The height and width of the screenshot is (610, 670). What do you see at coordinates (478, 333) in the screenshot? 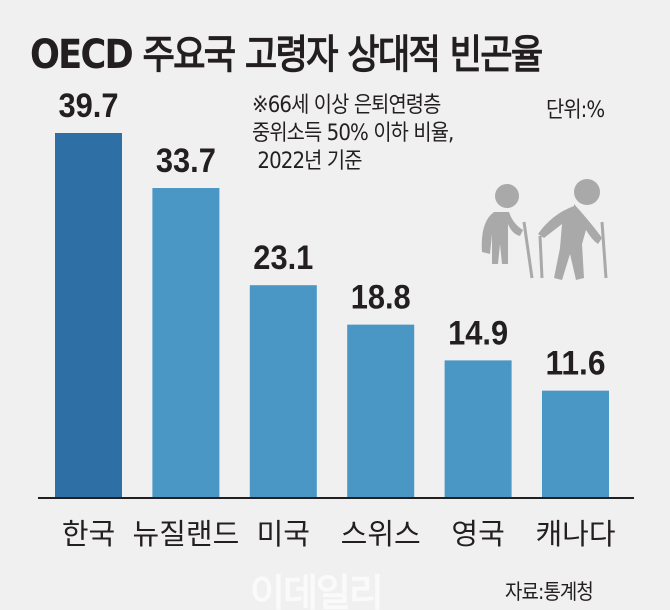
I see `data-label-4: 14.9` at bounding box center [478, 333].